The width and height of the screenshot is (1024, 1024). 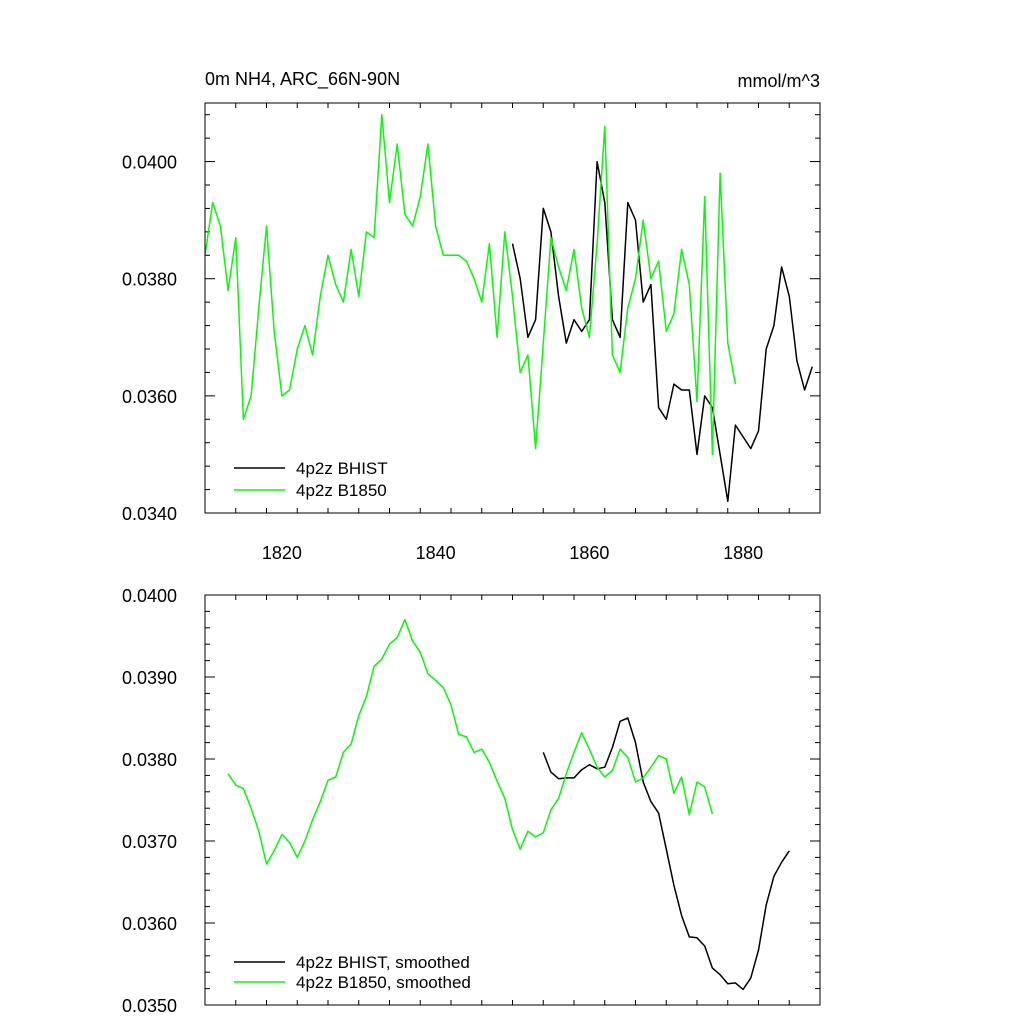 I want to click on series-line-b1850, so click(x=470, y=741).